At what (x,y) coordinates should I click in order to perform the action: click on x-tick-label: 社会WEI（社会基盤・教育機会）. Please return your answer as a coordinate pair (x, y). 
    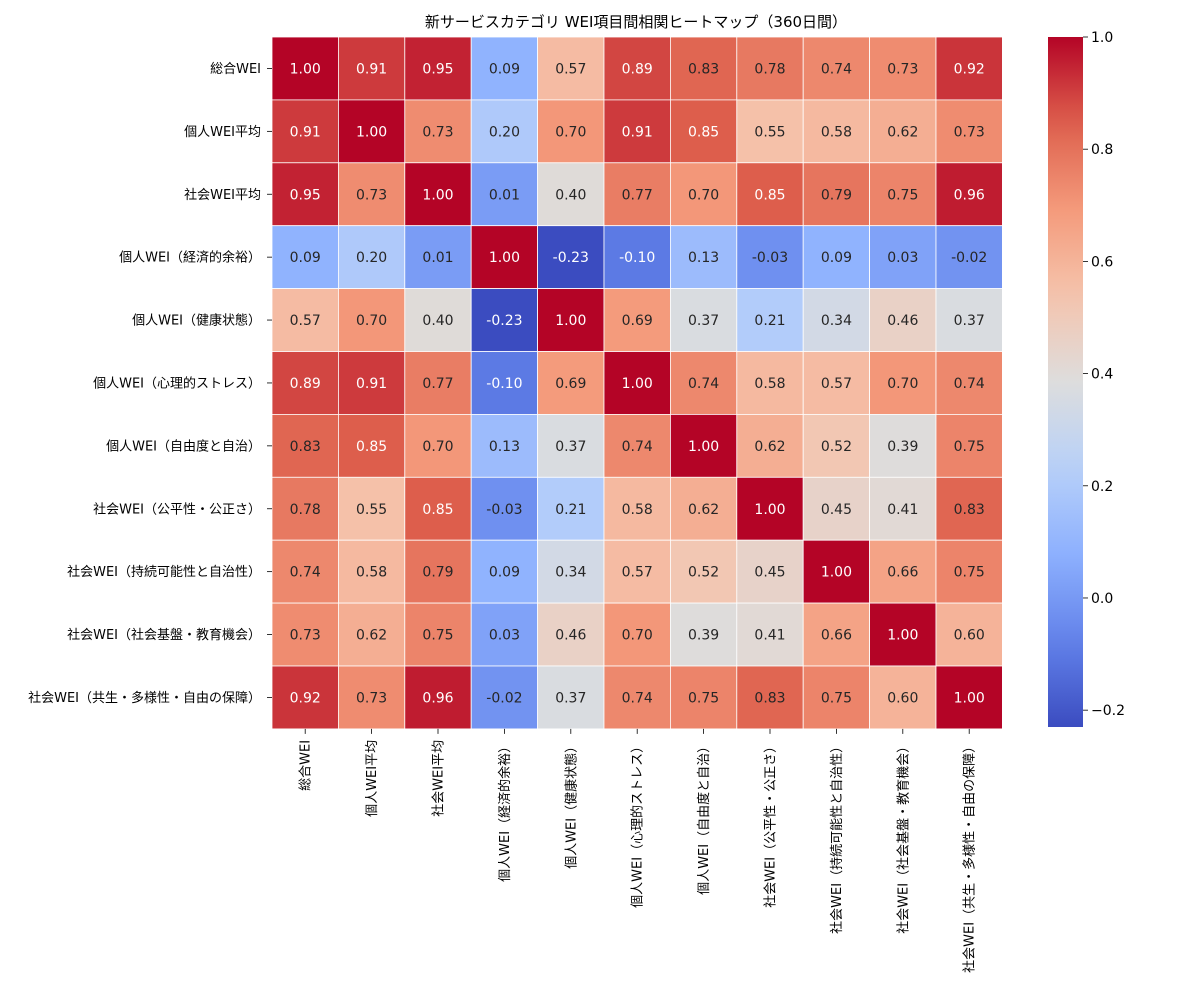
    Looking at the image, I should click on (903, 837).